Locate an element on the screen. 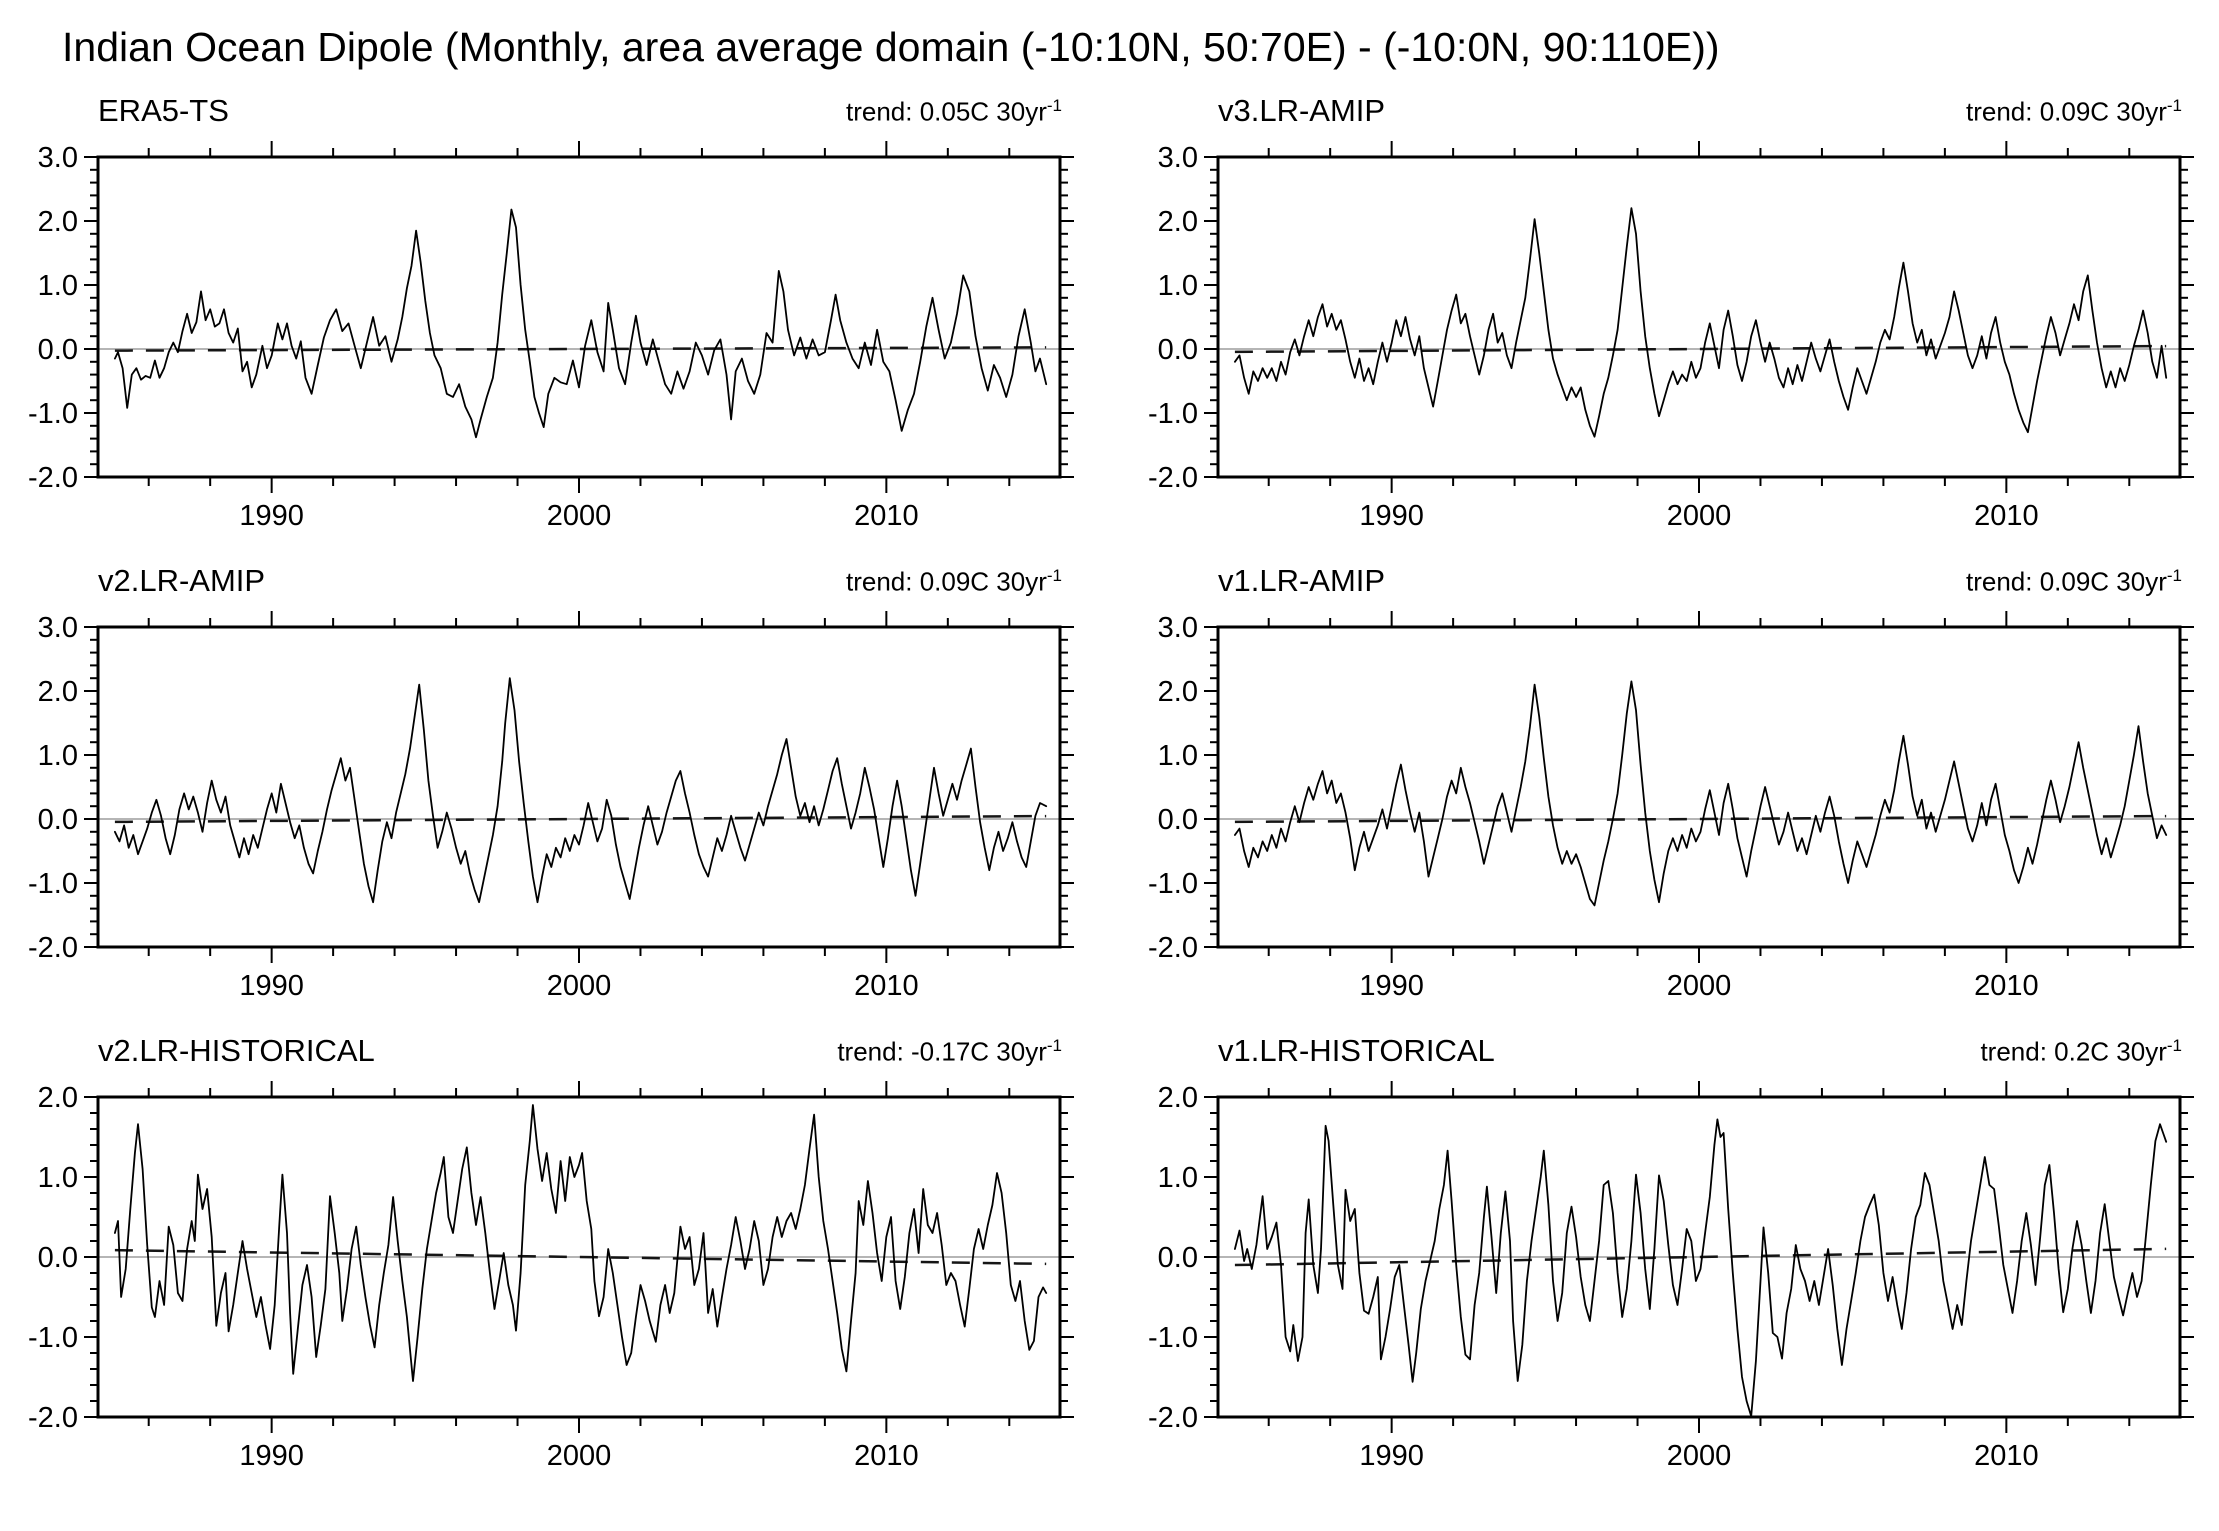 The width and height of the screenshot is (2219, 1531). panel-title: v1.LR-HISTORICAL is located at coordinates (1356, 1050).